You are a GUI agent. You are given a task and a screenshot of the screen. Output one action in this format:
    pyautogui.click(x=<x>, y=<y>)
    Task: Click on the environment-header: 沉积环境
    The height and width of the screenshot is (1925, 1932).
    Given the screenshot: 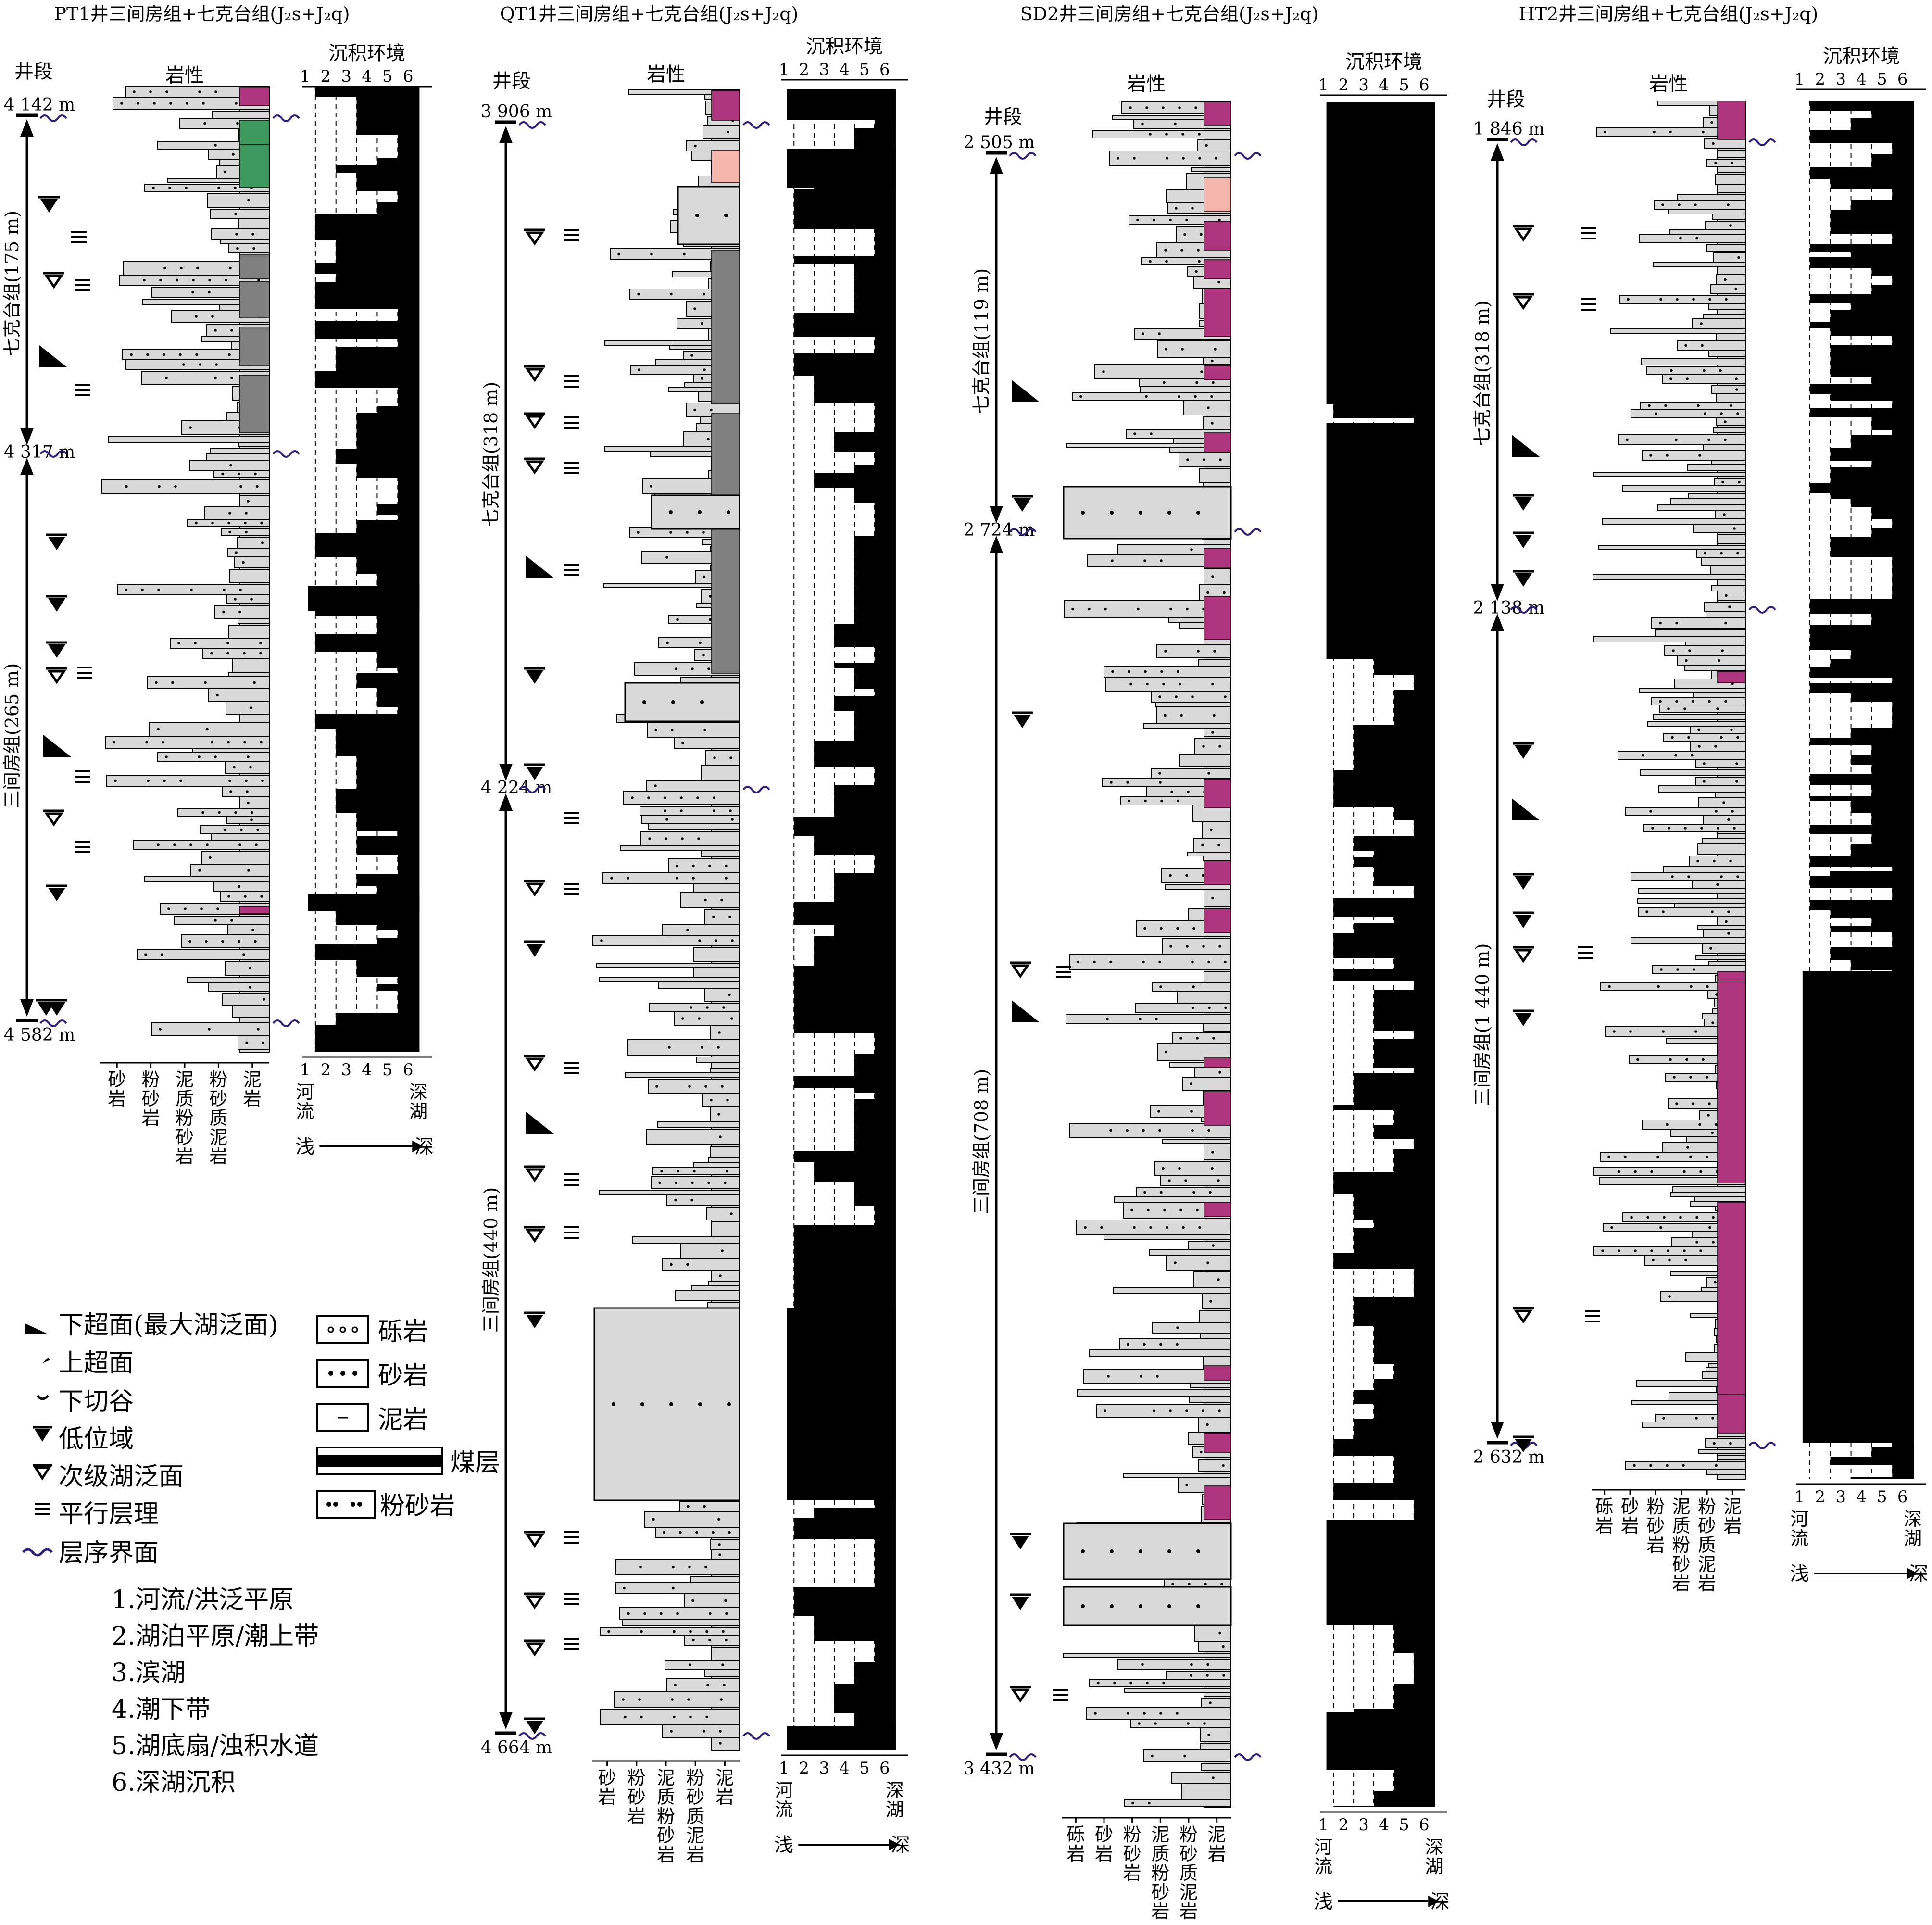 What is the action you would take?
    pyautogui.click(x=844, y=47)
    